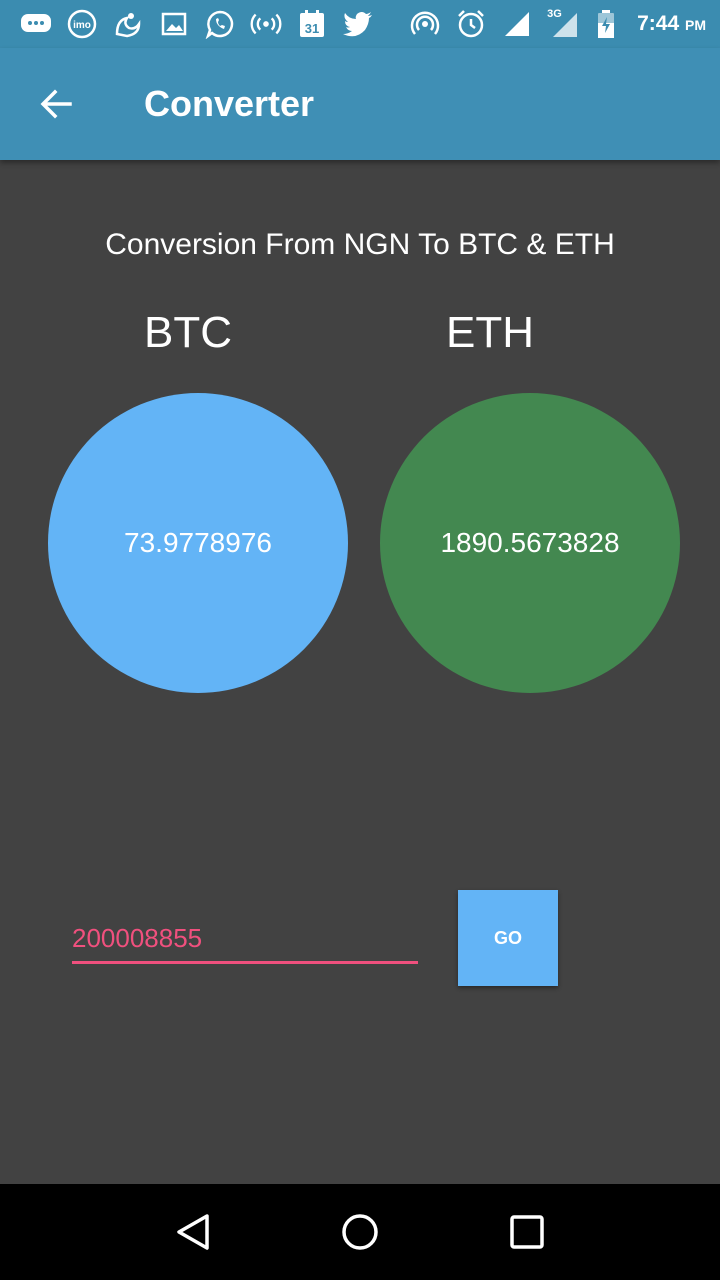  I want to click on clock: 7:44 PM, so click(671, 24).